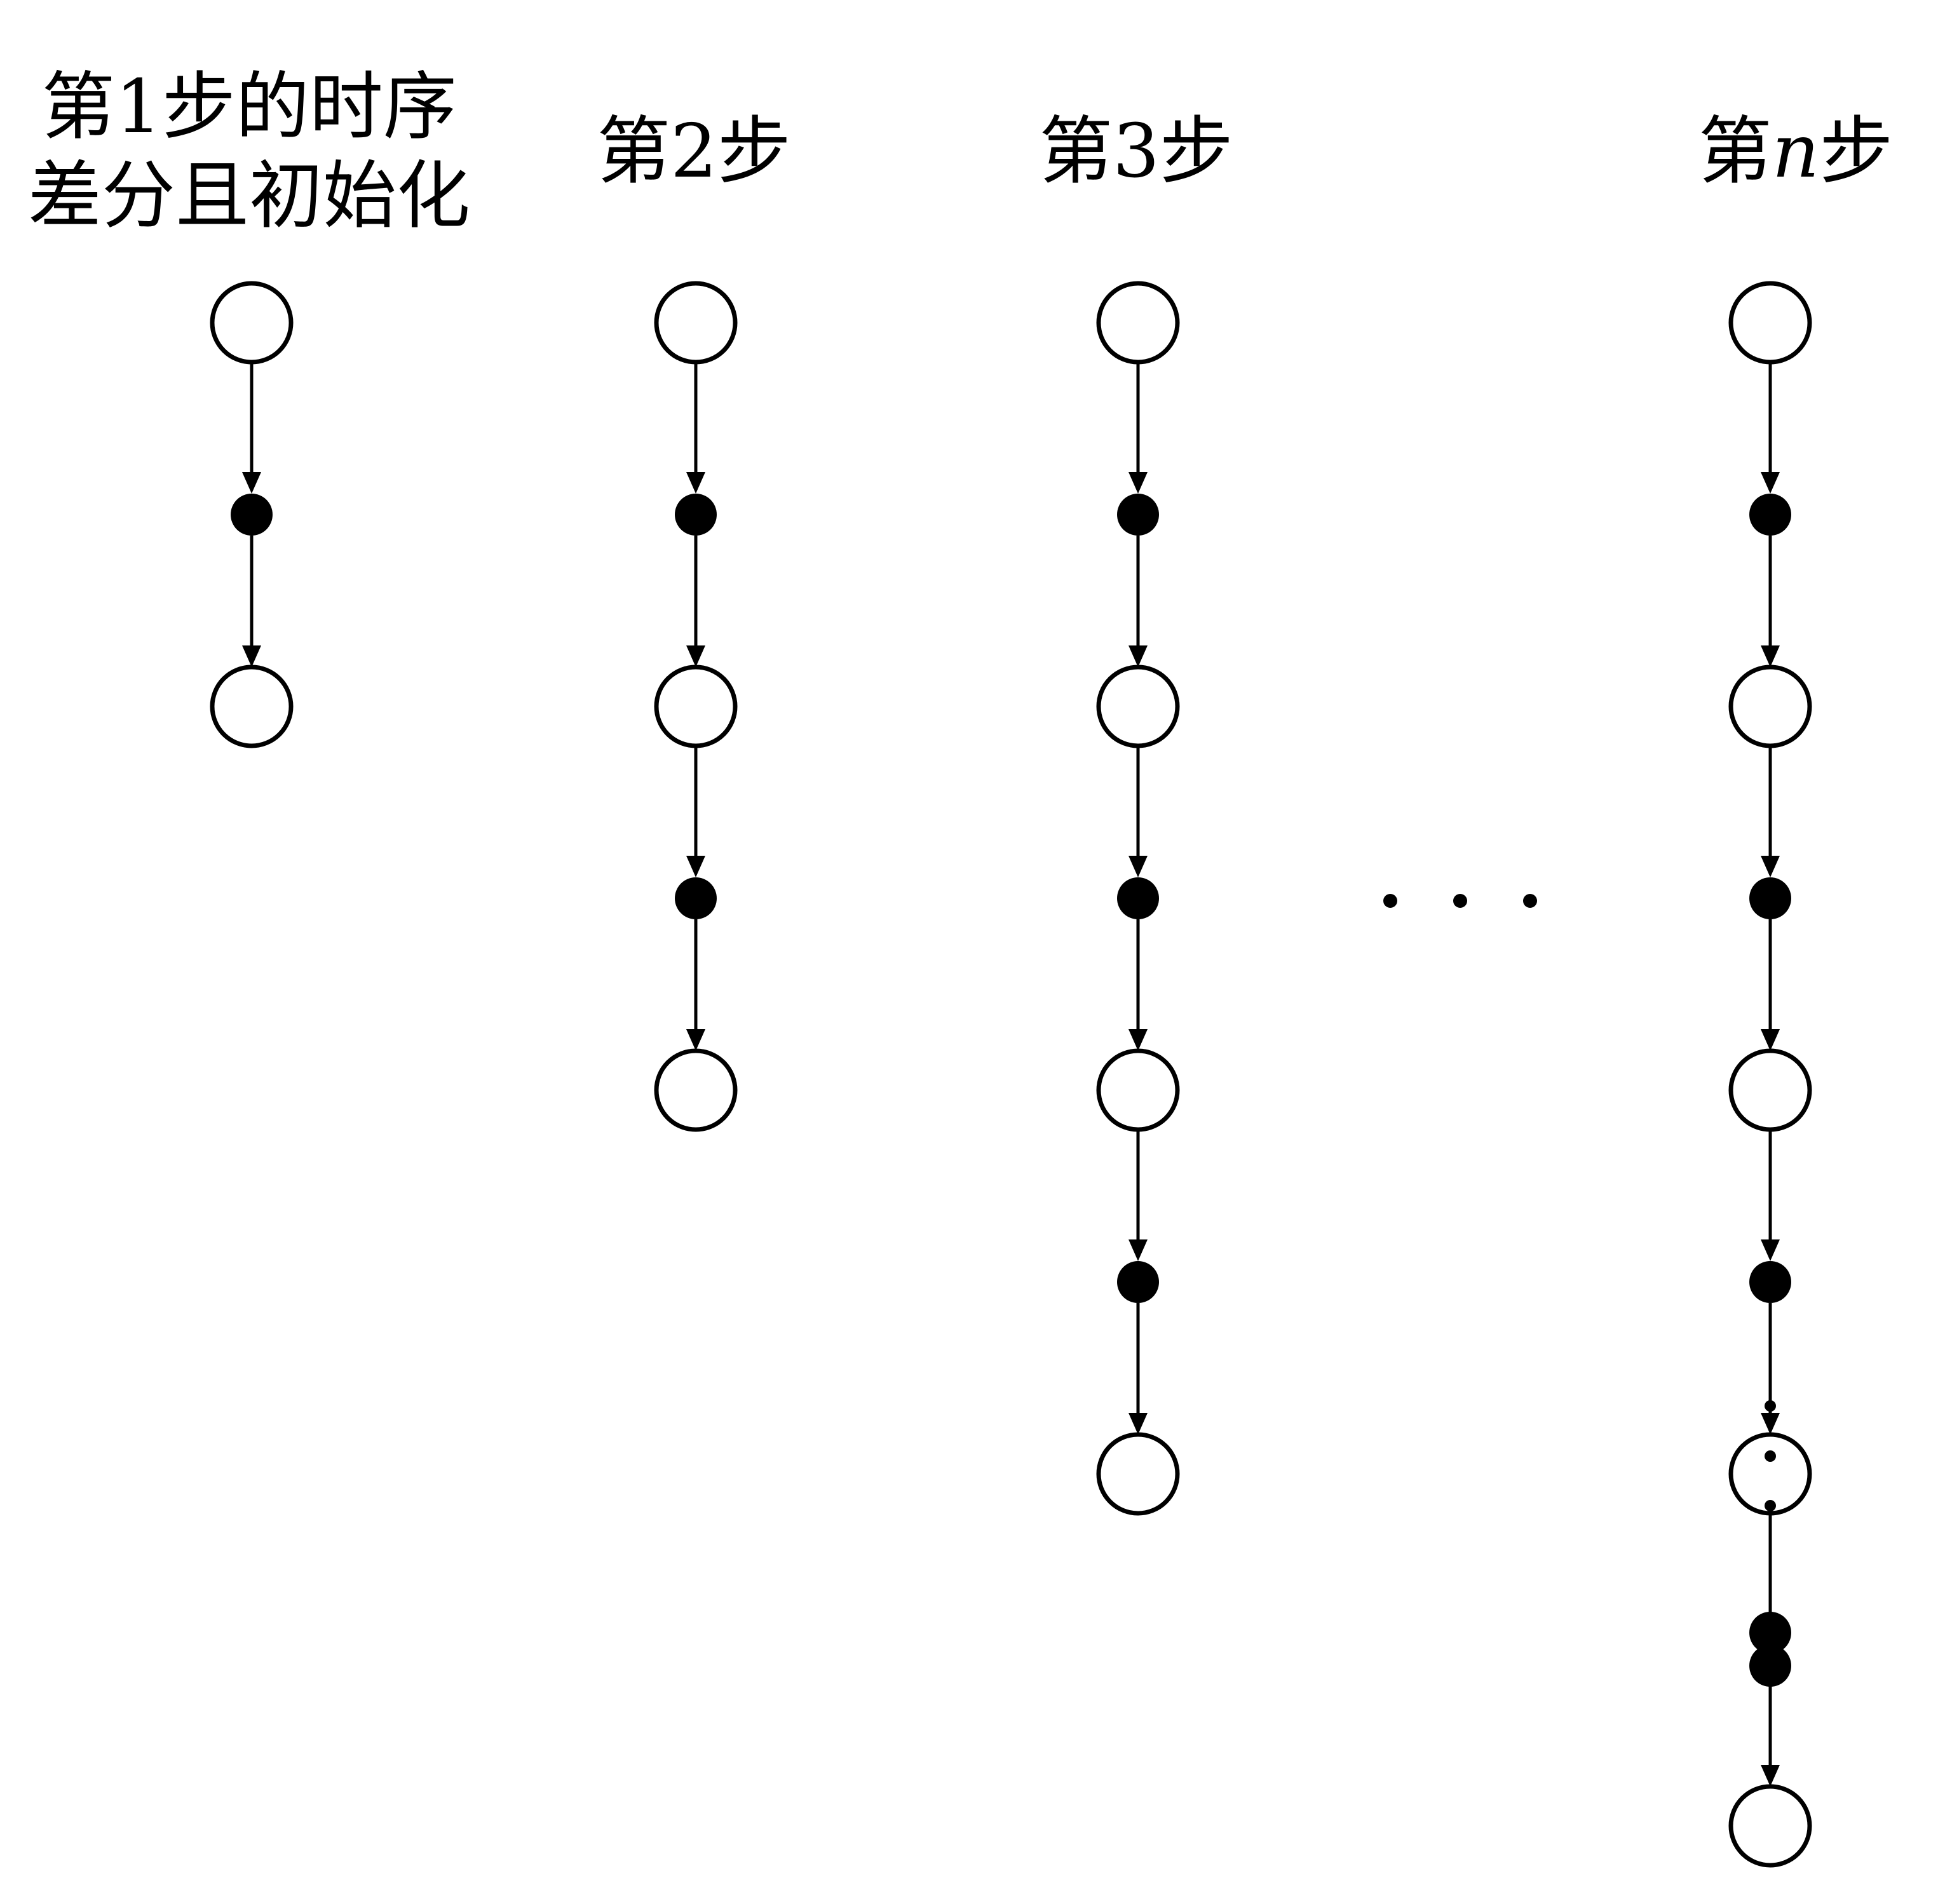 This screenshot has width=1945, height=1904. What do you see at coordinates (1796, 151) in the screenshot?
I see `step-n-title: 第n步` at bounding box center [1796, 151].